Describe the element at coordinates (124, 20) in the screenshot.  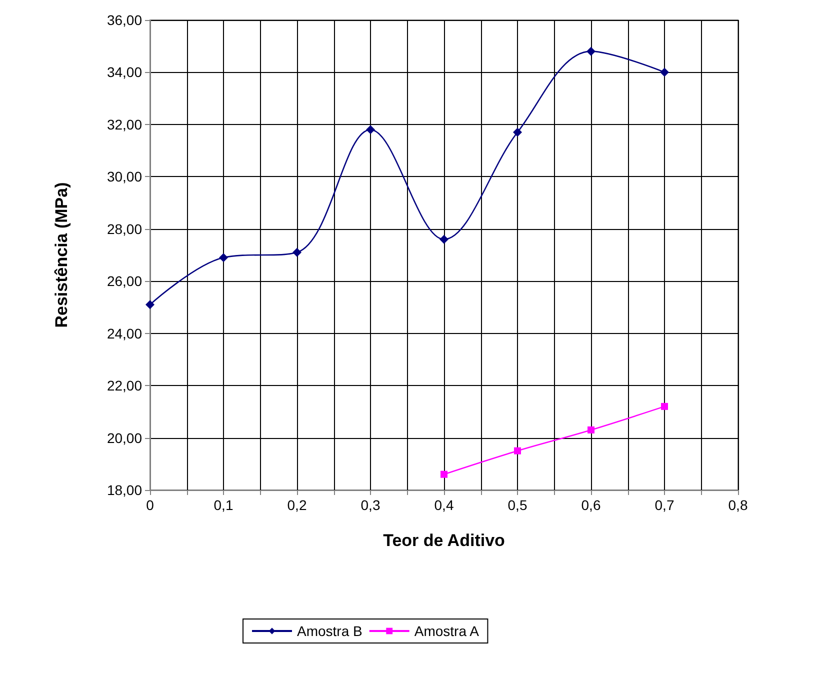
I see `y-tick-label: 36,00` at that location.